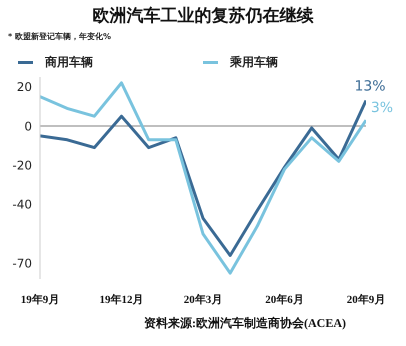  Describe the element at coordinates (382, 108) in the screenshot. I see `data-label: 3%` at that location.